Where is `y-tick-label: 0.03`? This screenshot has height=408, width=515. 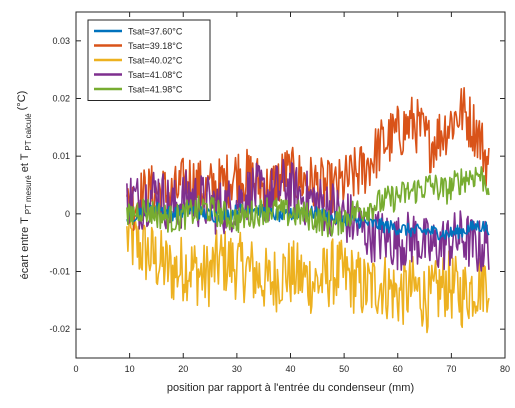
y-tick-label: 0.03 is located at coordinates (61, 41).